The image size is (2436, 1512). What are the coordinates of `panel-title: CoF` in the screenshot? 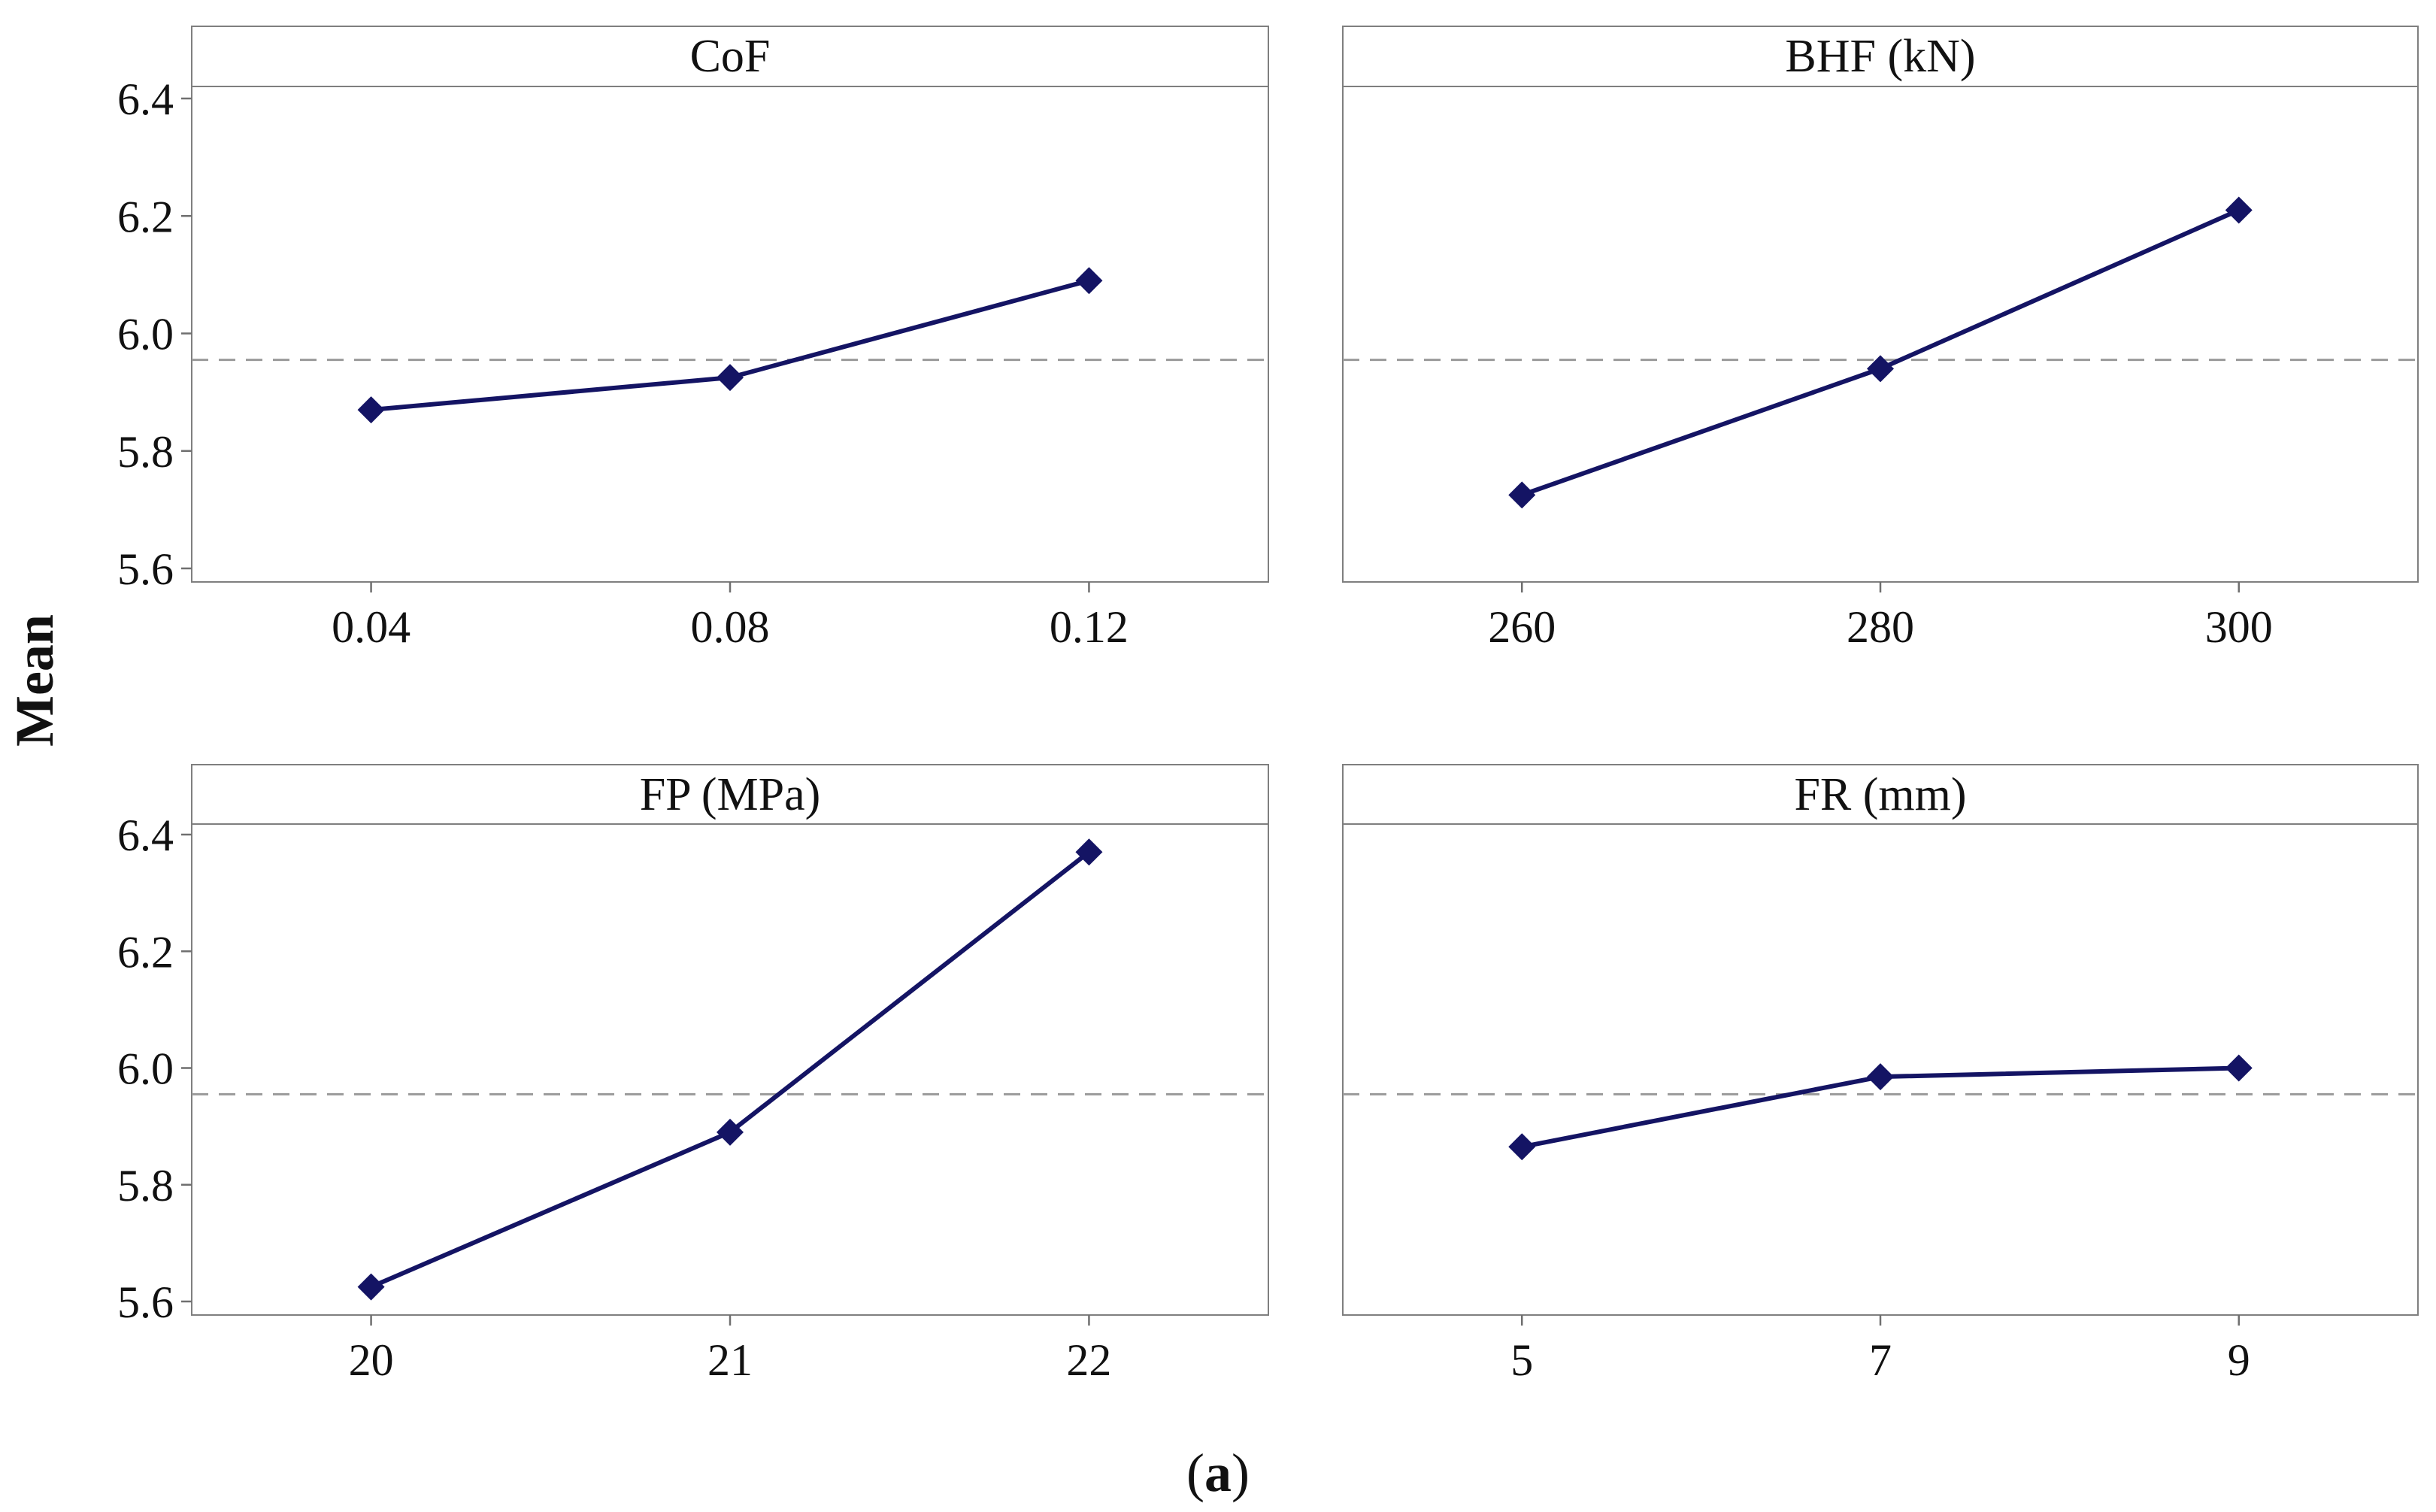 It's located at (730, 56).